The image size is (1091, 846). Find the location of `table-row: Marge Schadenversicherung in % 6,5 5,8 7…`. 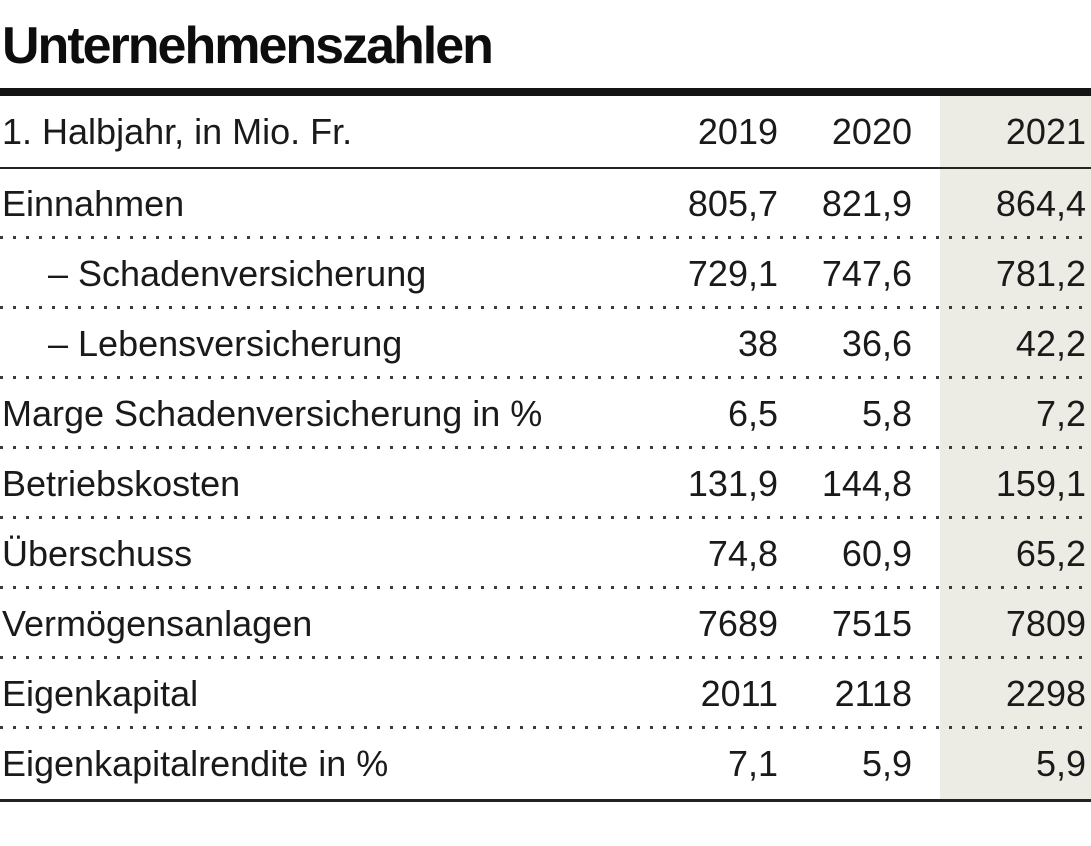

table-row: Marge Schadenversicherung in % 6,5 5,8 7… is located at coordinates (545, 414).